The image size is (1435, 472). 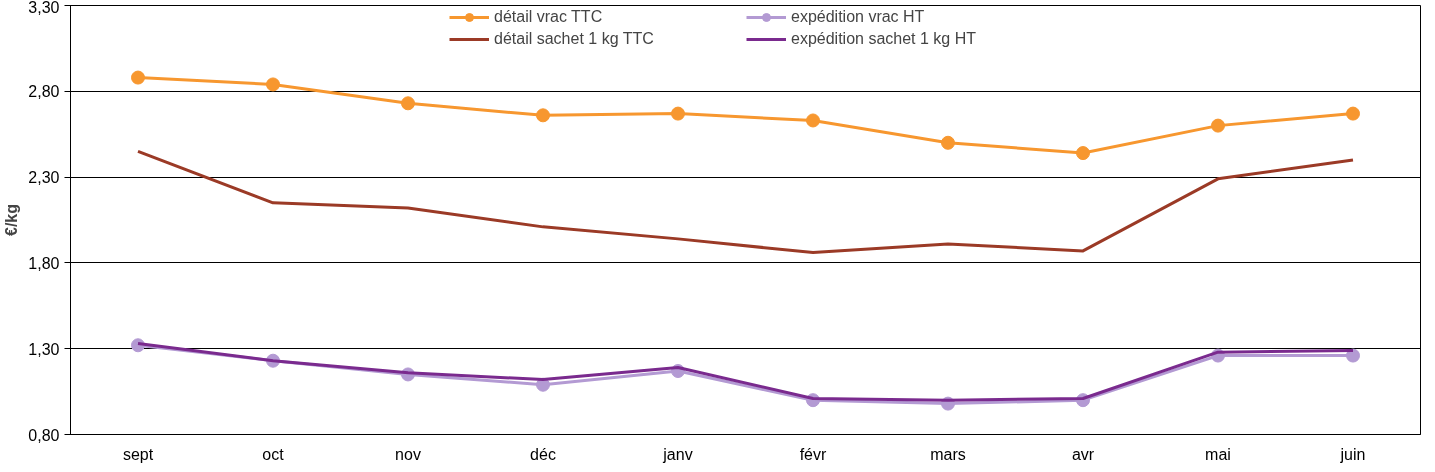 I want to click on y-tick-label: 2,30, so click(x=44, y=178).